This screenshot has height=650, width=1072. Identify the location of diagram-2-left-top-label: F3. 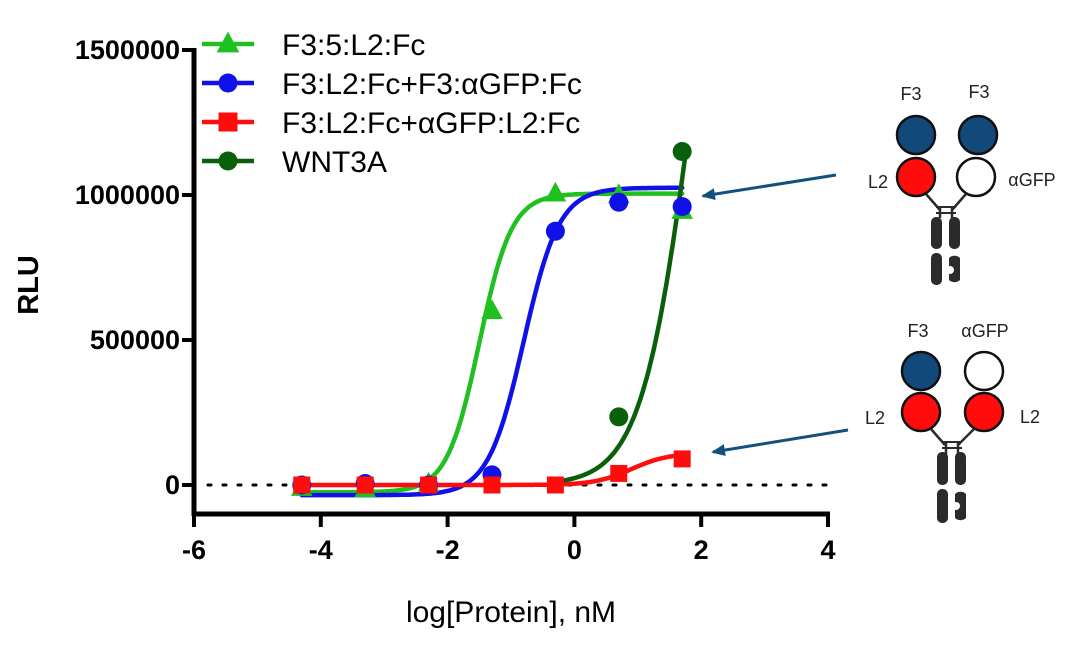
(917, 331).